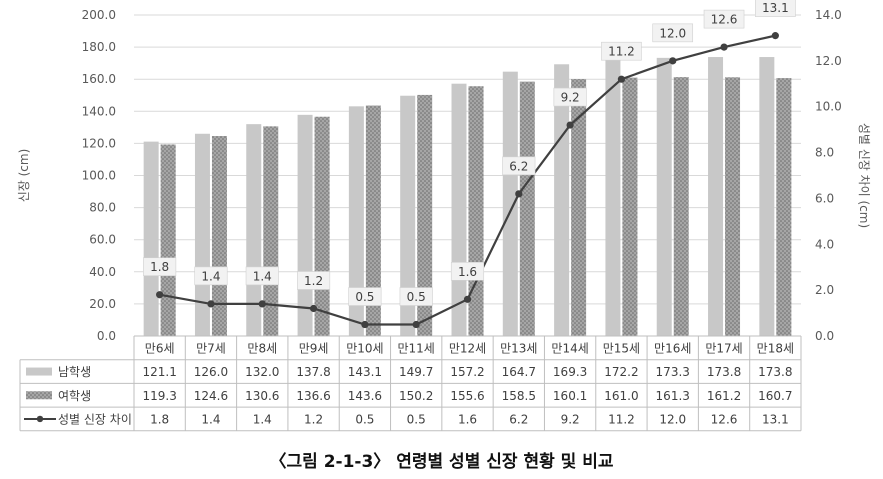 Image resolution: width=883 pixels, height=479 pixels. Describe the element at coordinates (672, 419) in the screenshot. I see `table-cell: 12.0` at that location.